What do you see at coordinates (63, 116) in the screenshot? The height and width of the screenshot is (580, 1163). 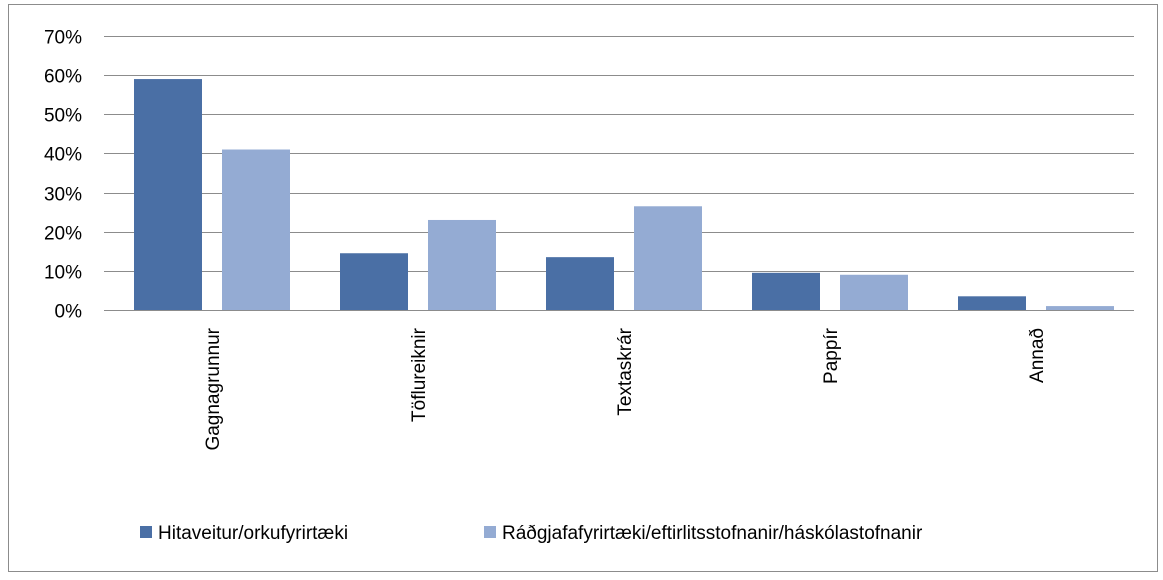 I see `y-tick-label: 50%` at bounding box center [63, 116].